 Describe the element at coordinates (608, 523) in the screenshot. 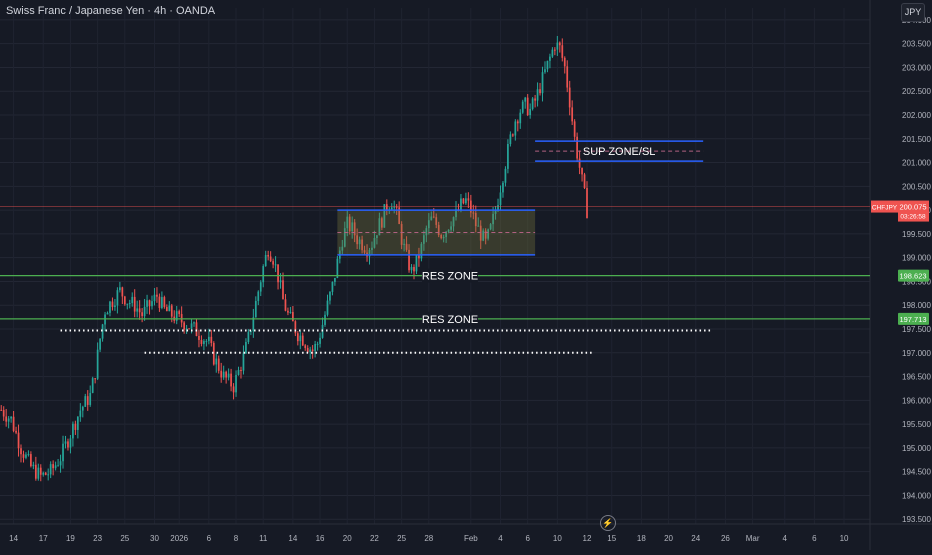

I see `lightning-bolt-icon: ⚡` at that location.